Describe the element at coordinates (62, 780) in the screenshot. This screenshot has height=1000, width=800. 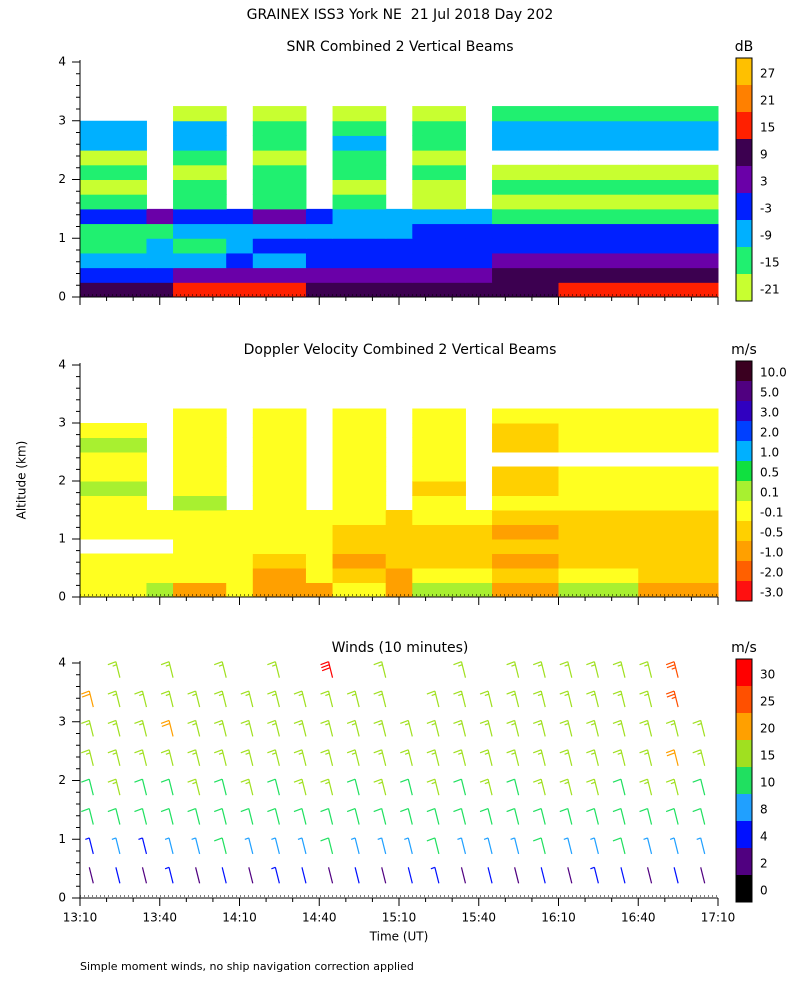
I see `y-tick-label: 2` at that location.